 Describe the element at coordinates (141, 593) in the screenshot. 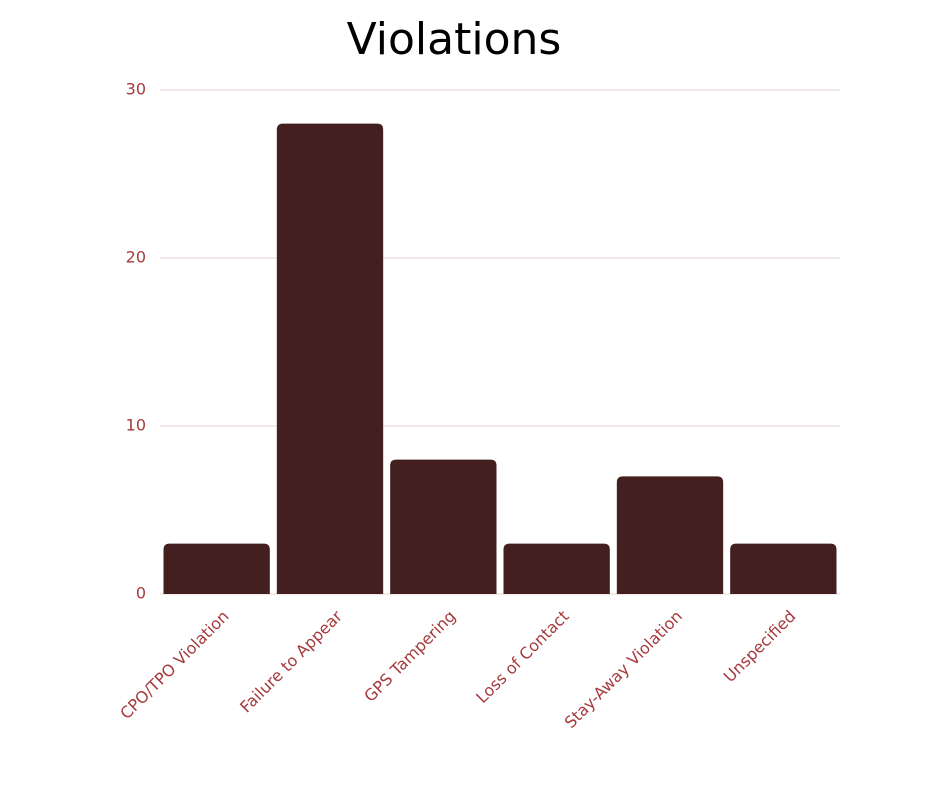

I see `y-tick-label: 0` at that location.